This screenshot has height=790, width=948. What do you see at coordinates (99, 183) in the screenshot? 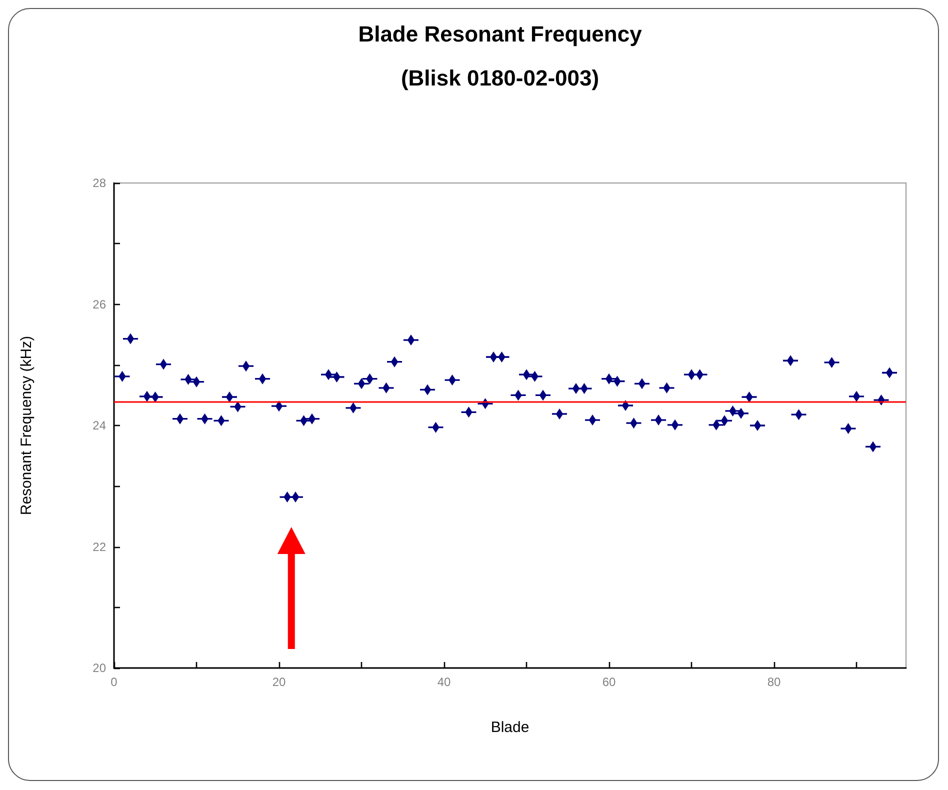
I see `y-tick-label: 28` at bounding box center [99, 183].